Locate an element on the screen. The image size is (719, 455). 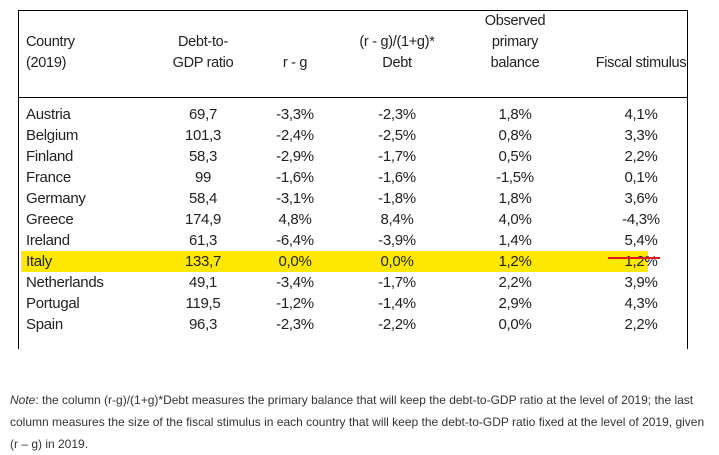
header-line: (r - g)/(1+g)* is located at coordinates (397, 42).